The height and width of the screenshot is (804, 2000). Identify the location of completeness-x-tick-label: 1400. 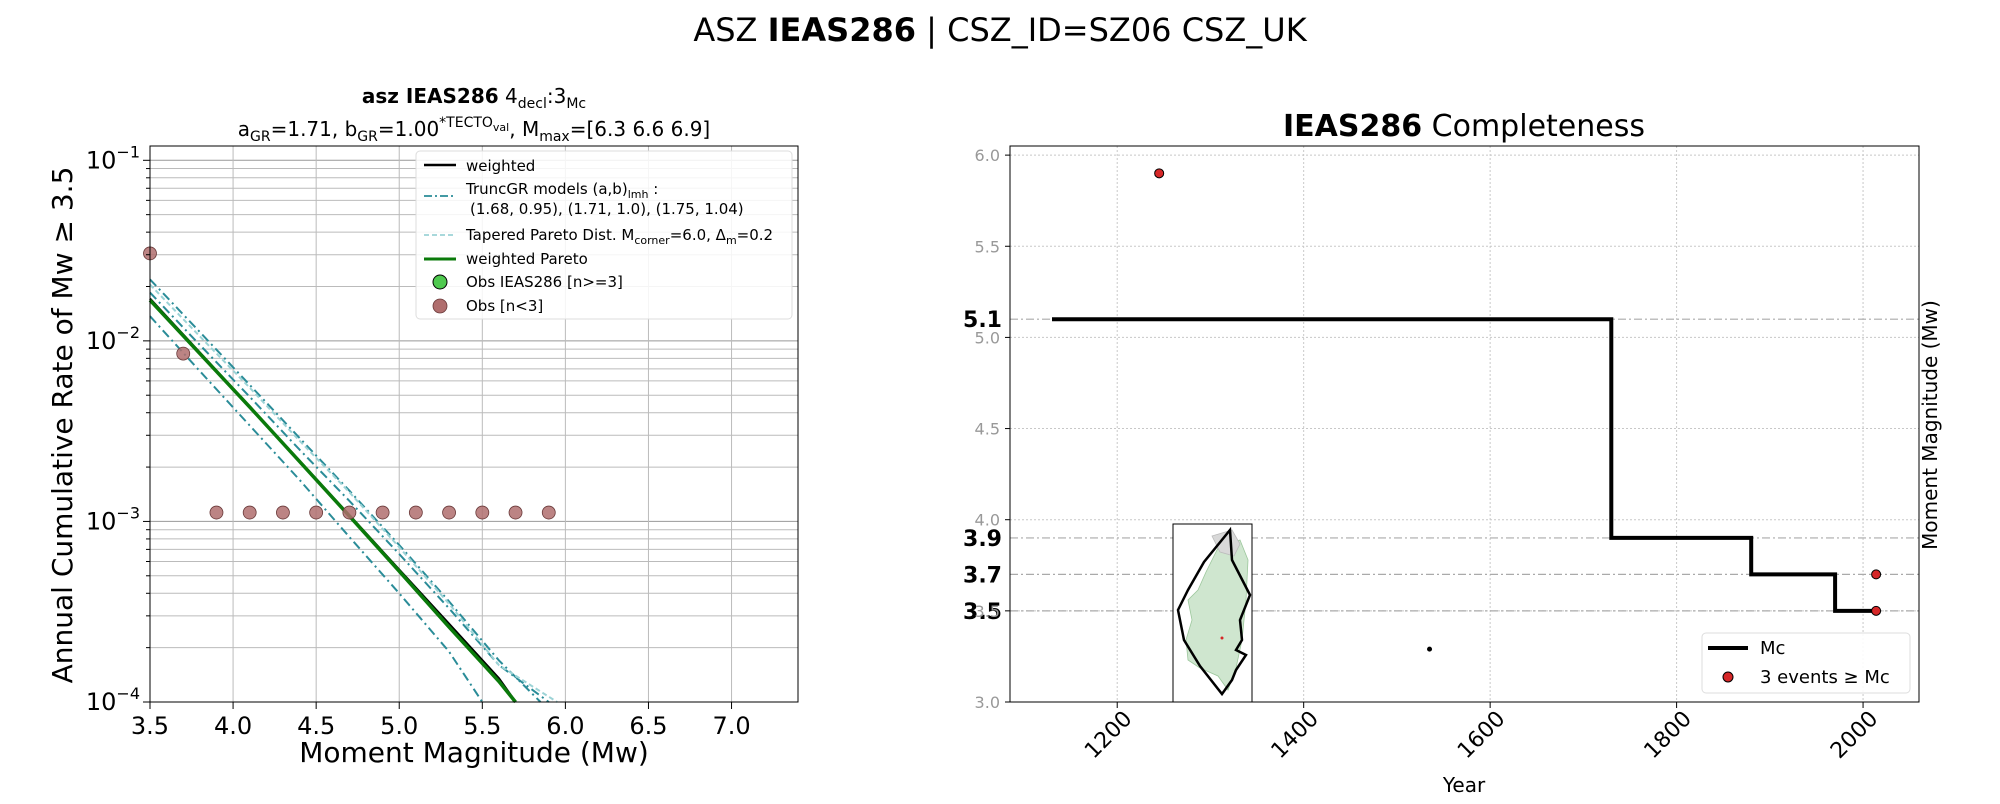
(1295, 735).